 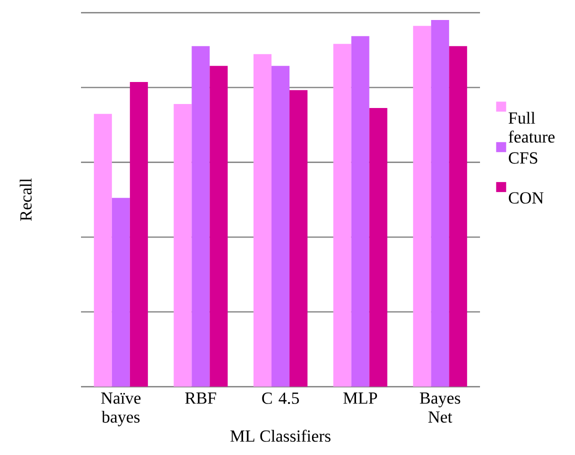 I want to click on x-tick-label: RBF, so click(x=200, y=398).